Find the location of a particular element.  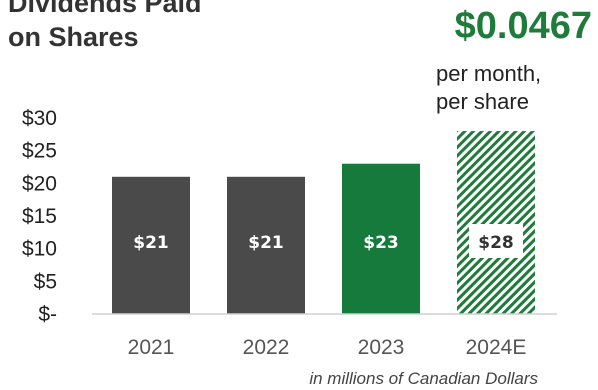

bar-2024e is located at coordinates (496, 222).